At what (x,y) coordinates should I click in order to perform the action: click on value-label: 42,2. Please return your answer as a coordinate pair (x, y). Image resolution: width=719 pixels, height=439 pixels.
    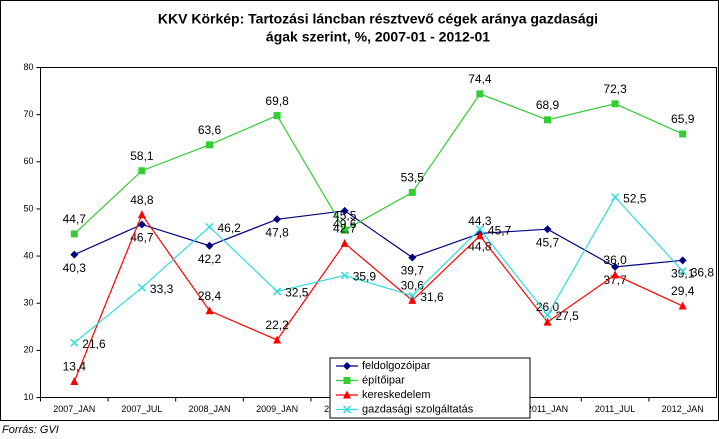
    Looking at the image, I should click on (210, 259).